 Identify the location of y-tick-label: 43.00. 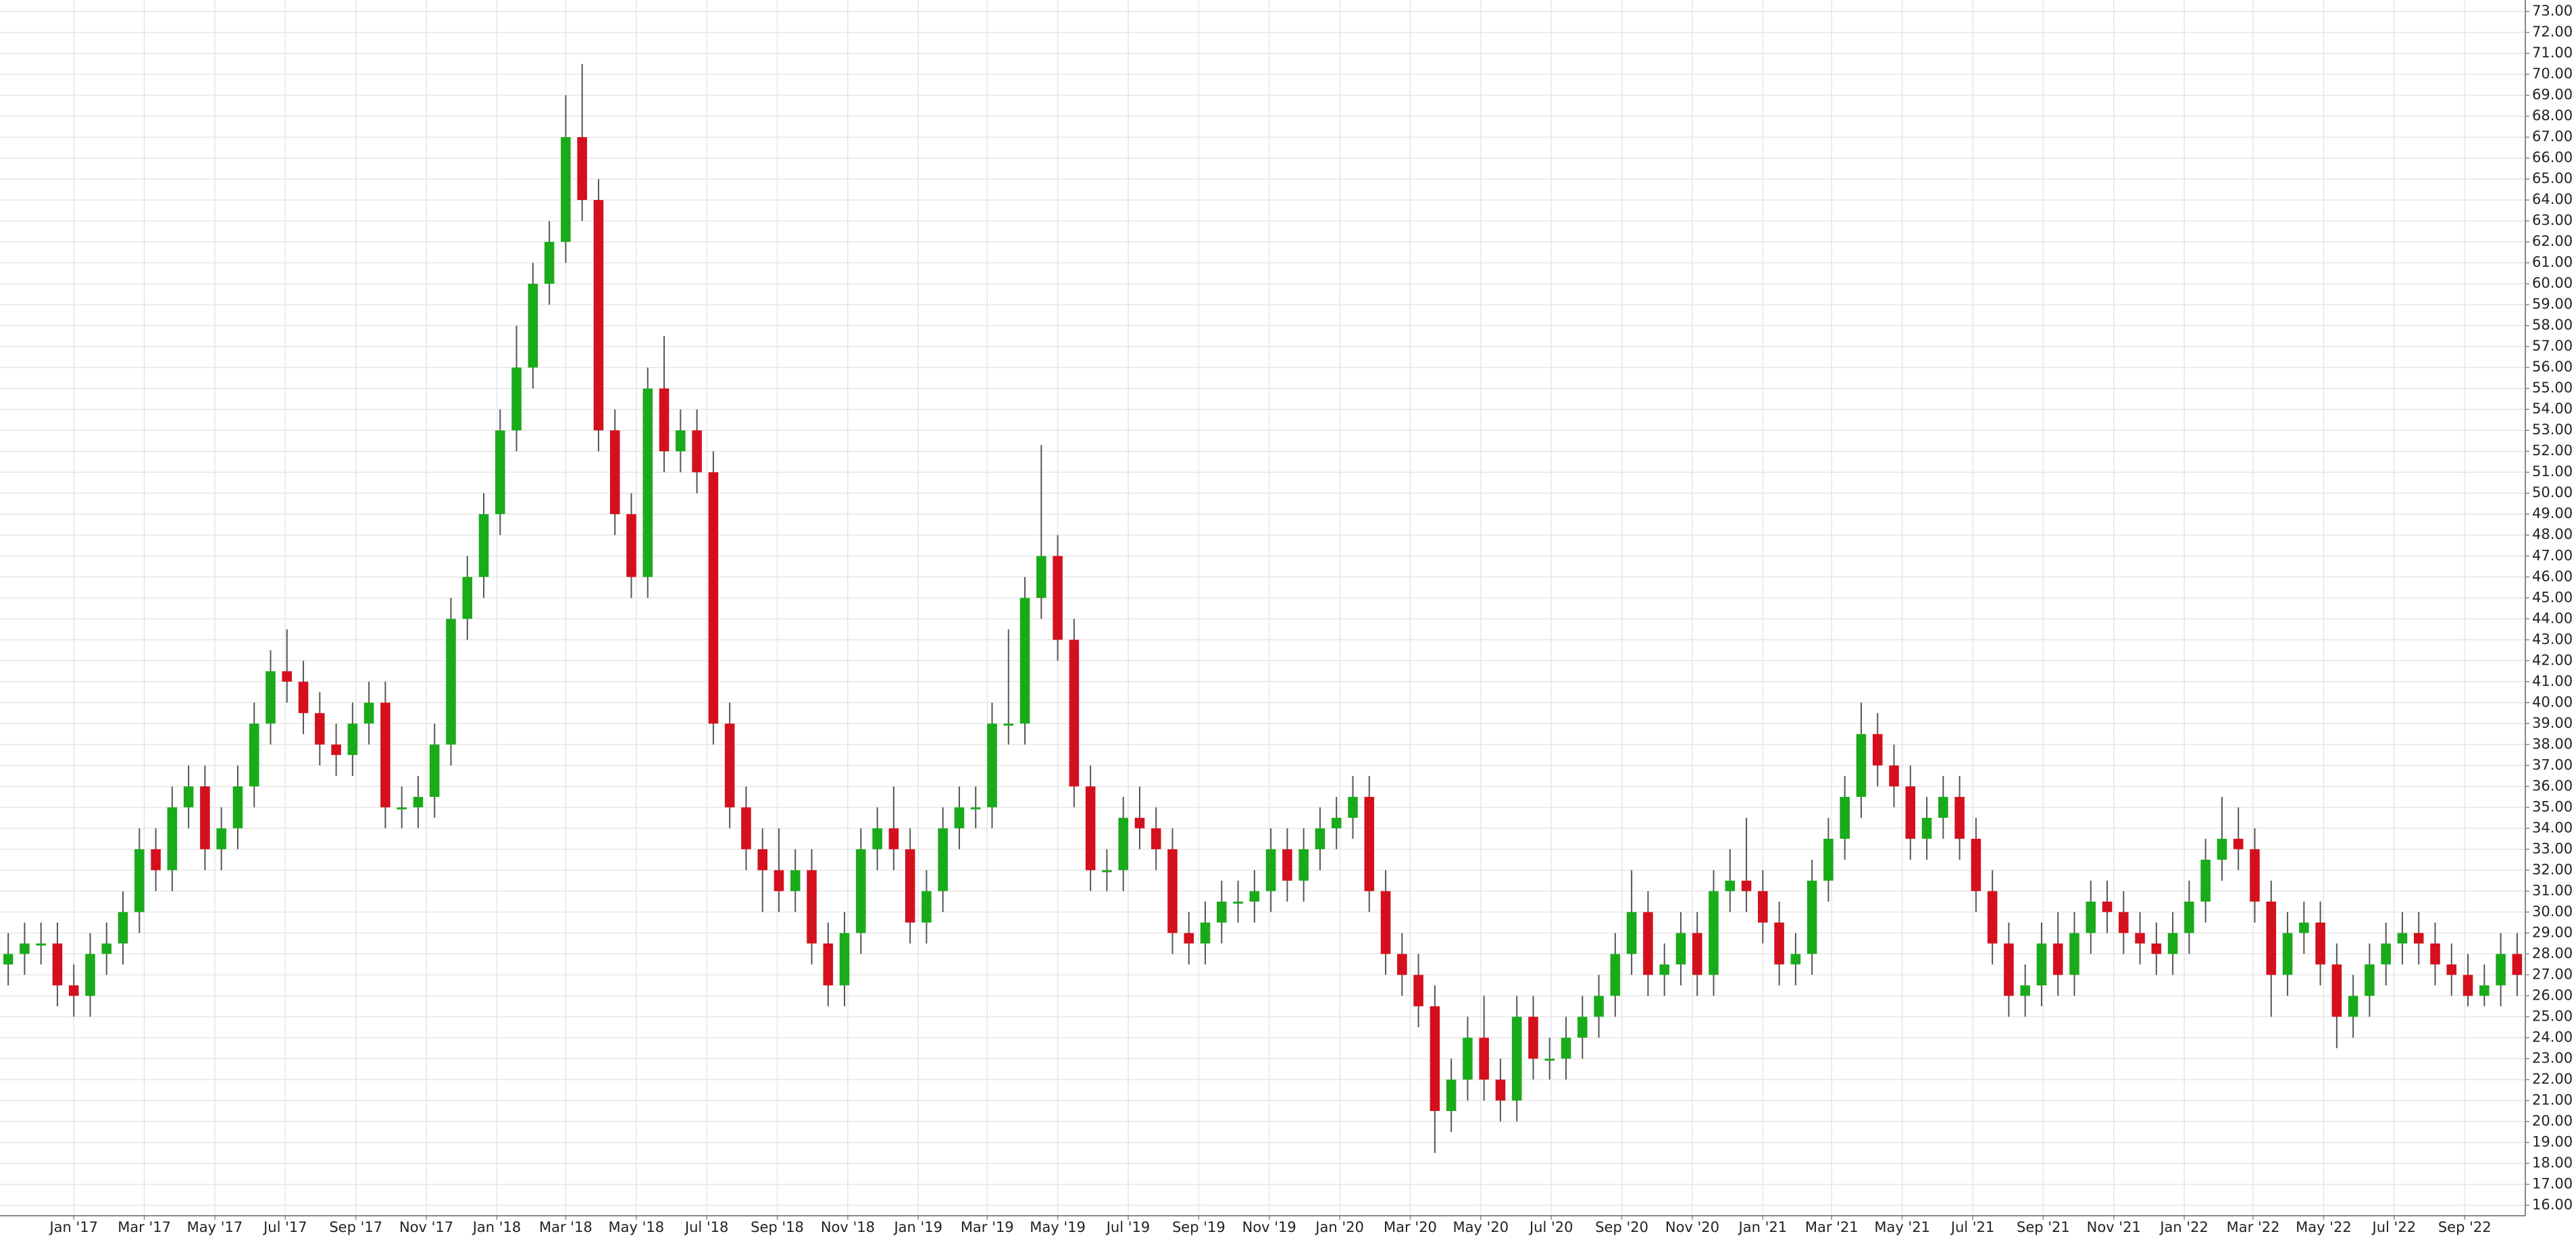
(2552, 639).